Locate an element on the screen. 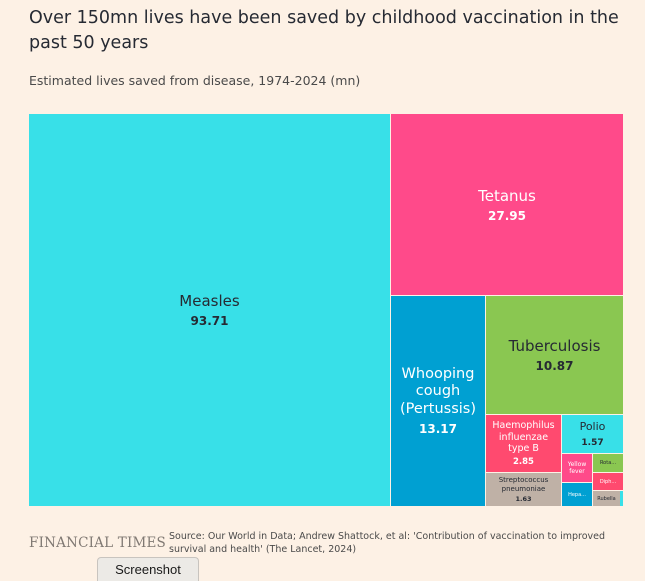 The height and width of the screenshot is (581, 645). treemap-tile: Streptococcus pneumoniae 1.63 is located at coordinates (523, 489).